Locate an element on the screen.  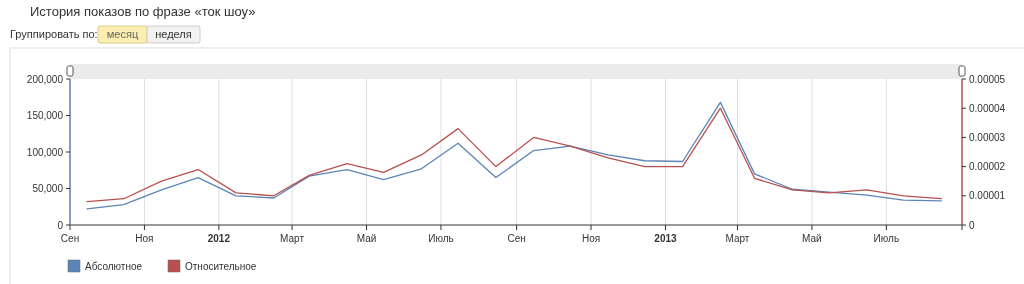
y-tick-label: 100,000 is located at coordinates (45, 152).